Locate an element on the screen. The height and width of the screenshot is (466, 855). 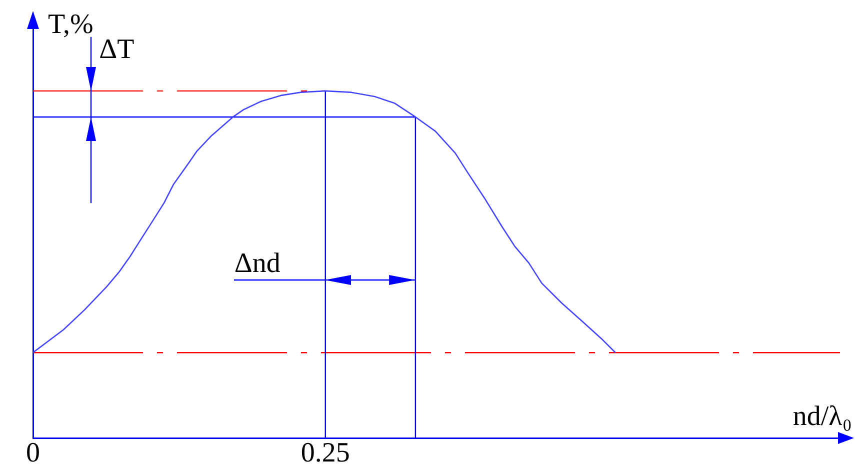
x-axis-title: nd/λ₀ is located at coordinates (822, 416).